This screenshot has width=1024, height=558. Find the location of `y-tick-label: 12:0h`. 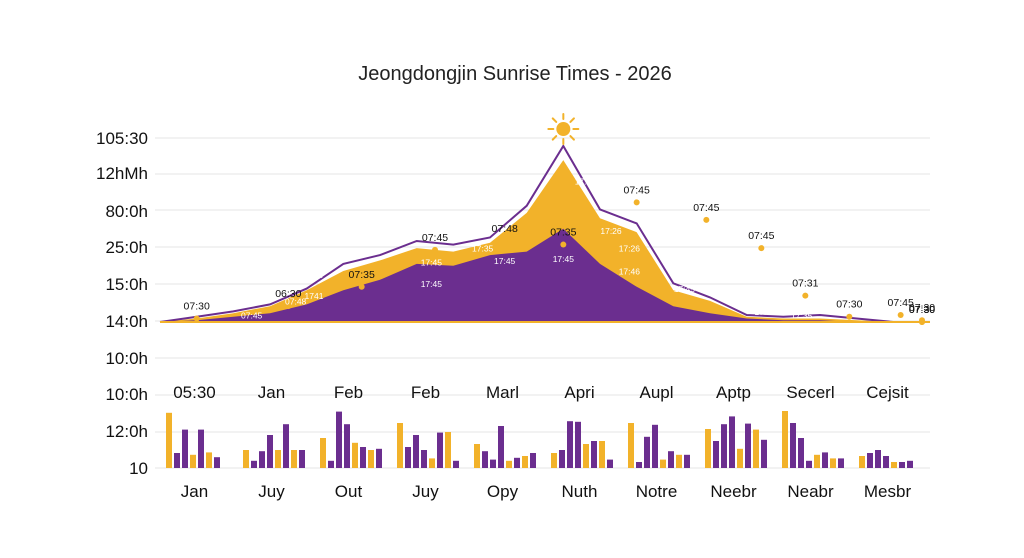

y-tick-label: 12:0h is located at coordinates (126, 431).